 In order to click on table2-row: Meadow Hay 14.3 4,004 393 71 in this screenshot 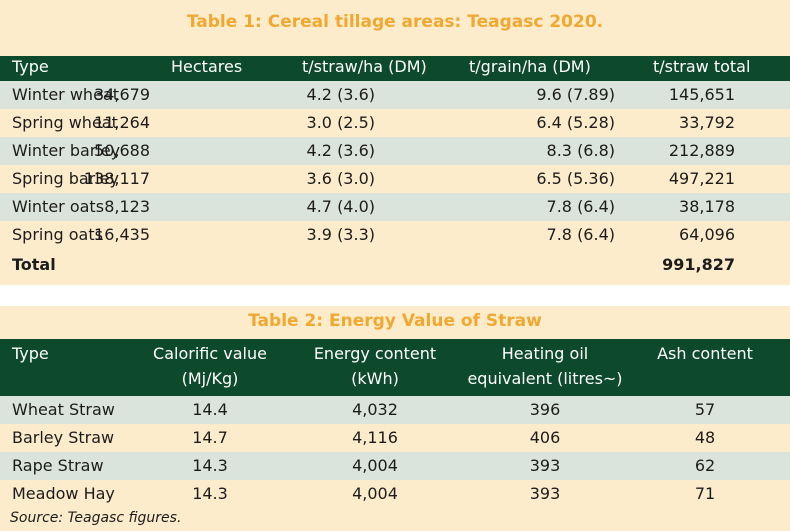, I will do `click(395, 494)`.